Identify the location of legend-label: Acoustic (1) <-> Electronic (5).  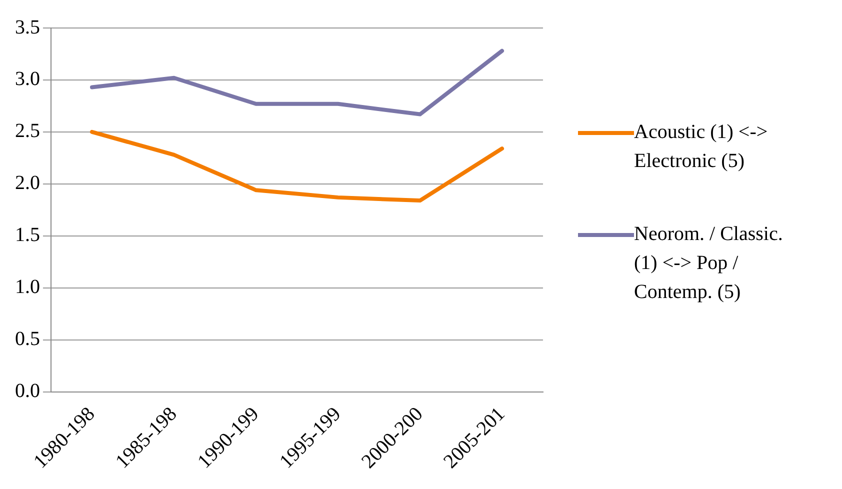
(701, 147).